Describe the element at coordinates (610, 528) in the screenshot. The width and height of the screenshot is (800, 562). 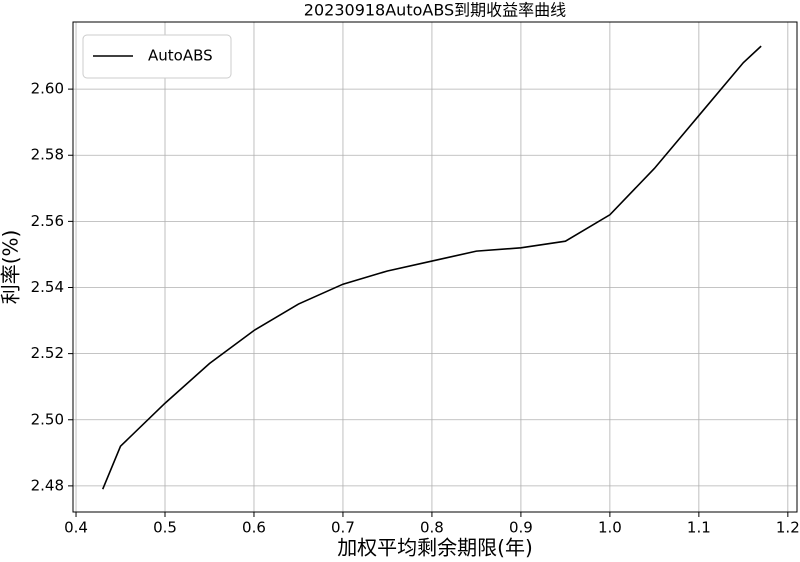
I see `x-tick-label: 1.0` at that location.